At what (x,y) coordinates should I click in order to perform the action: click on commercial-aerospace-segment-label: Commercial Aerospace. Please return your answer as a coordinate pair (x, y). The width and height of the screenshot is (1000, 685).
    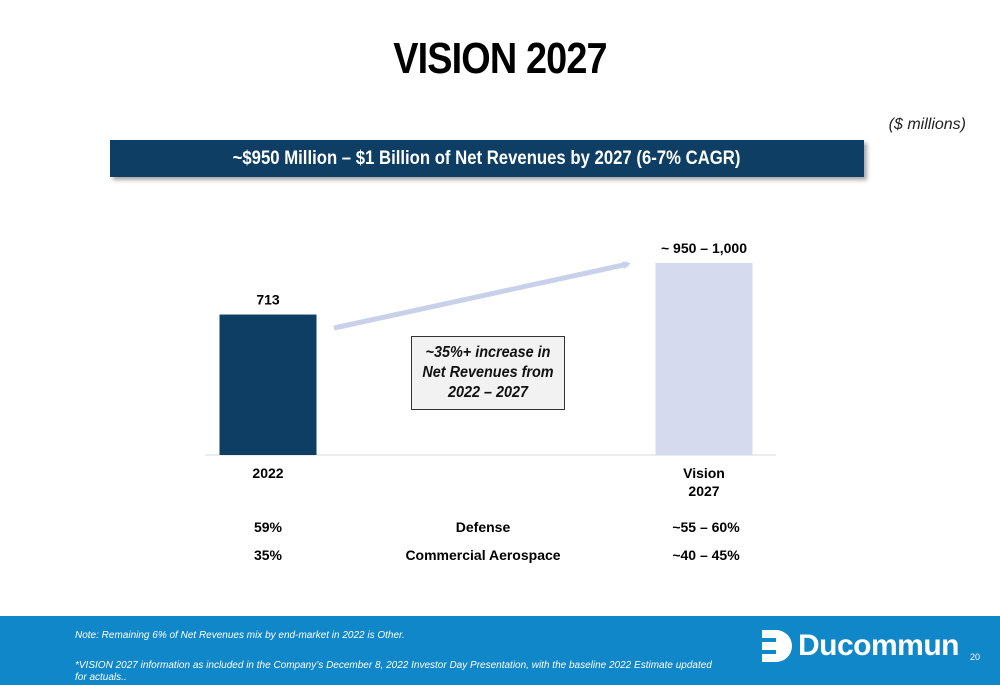
    Looking at the image, I should click on (483, 555).